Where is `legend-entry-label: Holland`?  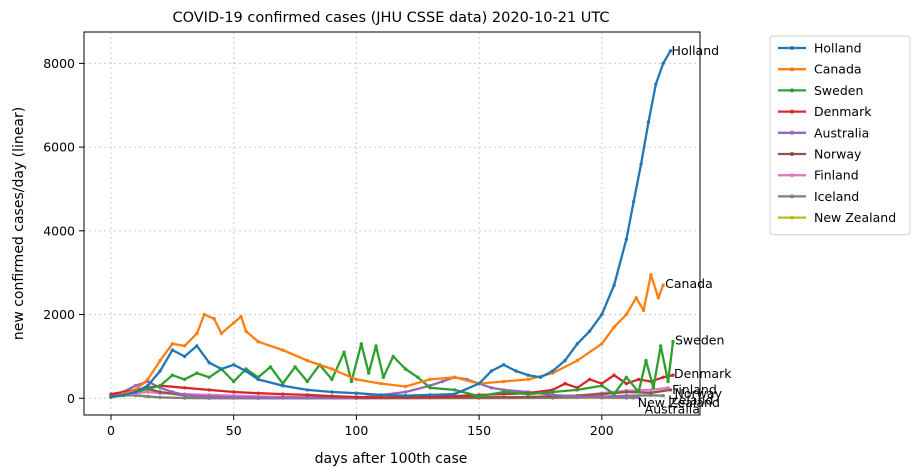 legend-entry-label: Holland is located at coordinates (838, 48).